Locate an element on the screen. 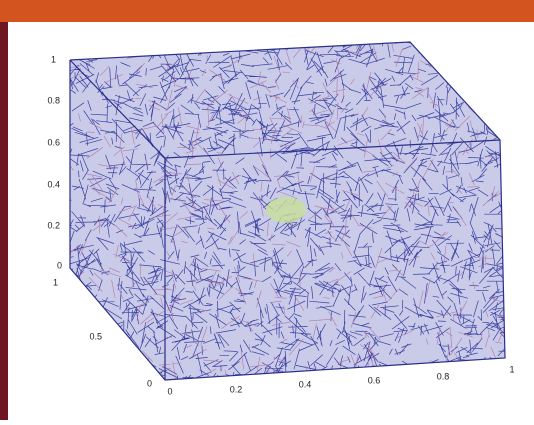  x-tick-label: 1 is located at coordinates (511, 369).